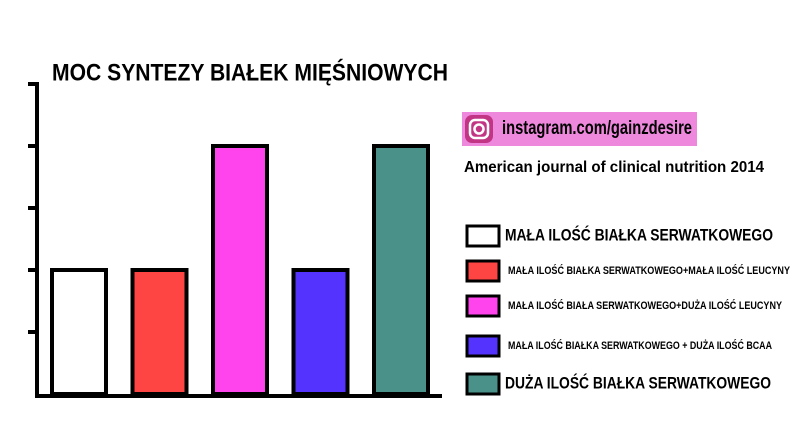 The width and height of the screenshot is (800, 427). I want to click on handle-badge, so click(579, 129).